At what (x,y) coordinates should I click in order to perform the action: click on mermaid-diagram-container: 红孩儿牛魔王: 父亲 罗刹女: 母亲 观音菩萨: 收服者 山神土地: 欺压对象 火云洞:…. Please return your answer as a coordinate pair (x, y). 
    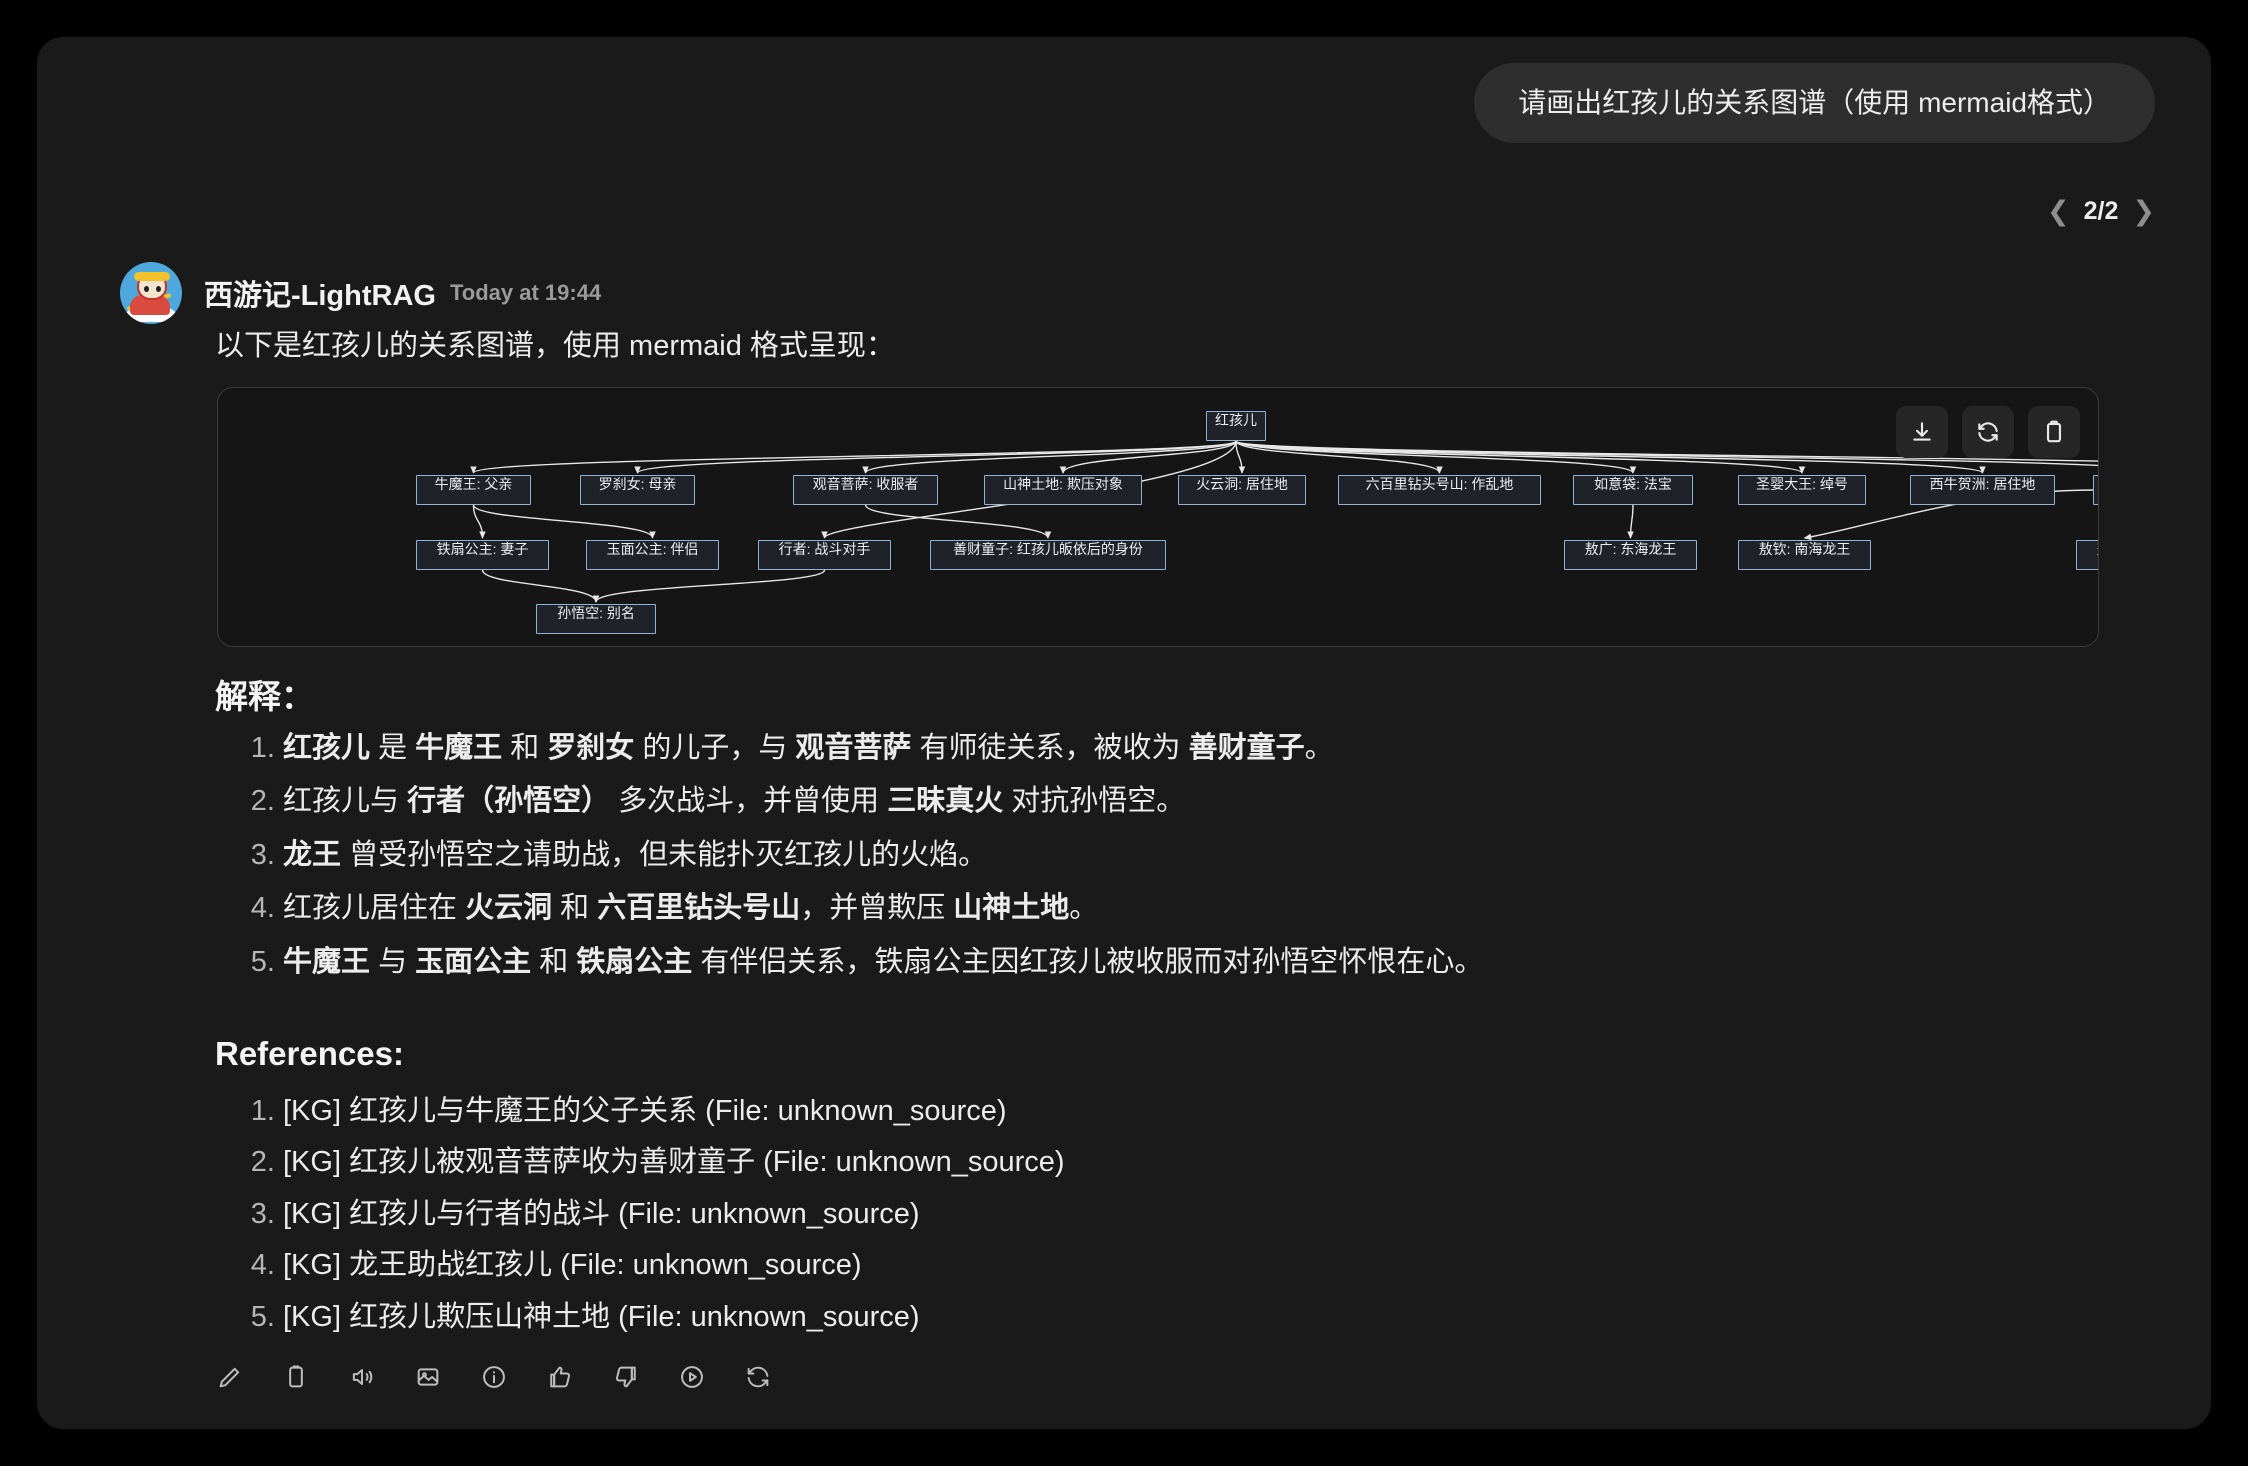
    Looking at the image, I should click on (1158, 517).